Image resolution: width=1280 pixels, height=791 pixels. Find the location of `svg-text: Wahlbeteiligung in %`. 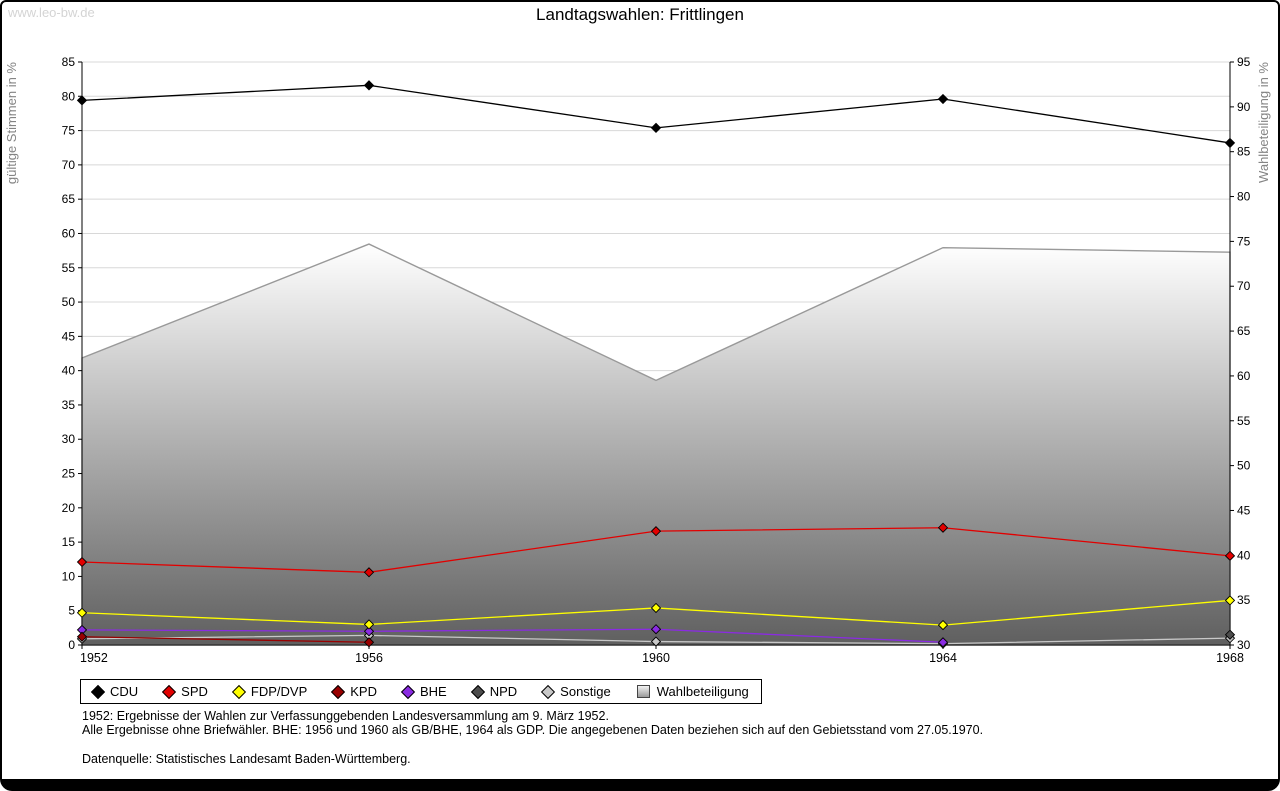

svg-text: Wahlbeteiligung in % is located at coordinates (1263, 122).